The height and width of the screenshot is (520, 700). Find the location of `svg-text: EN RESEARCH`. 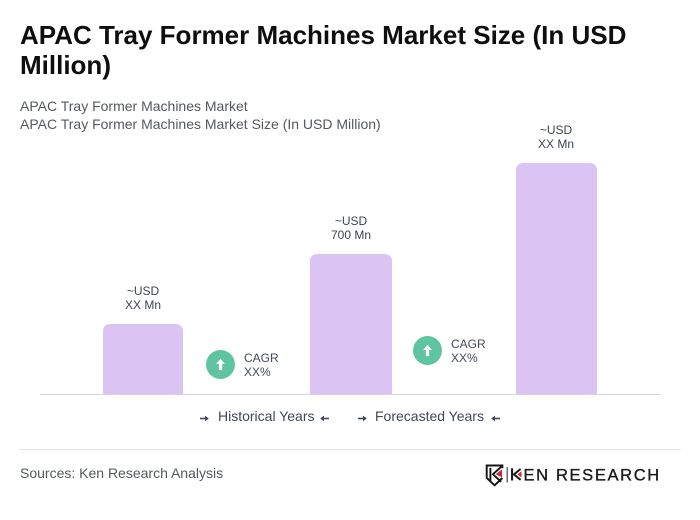

svg-text: EN RESEARCH is located at coordinates (592, 476).